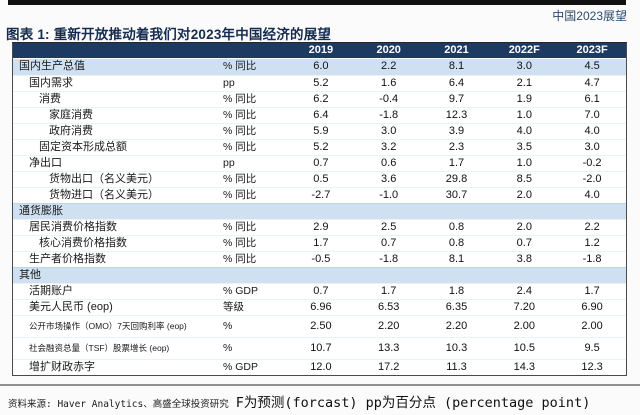 This screenshot has width=640, height=415. I want to click on table-row: 固定资本形成总额 % 同比 5.2 3.2 2.3 3.5 3.0, so click(319, 147).